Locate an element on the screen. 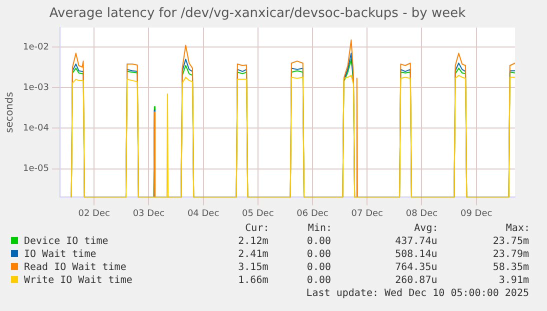  x-tick-label: 04 Dec is located at coordinates (203, 213).